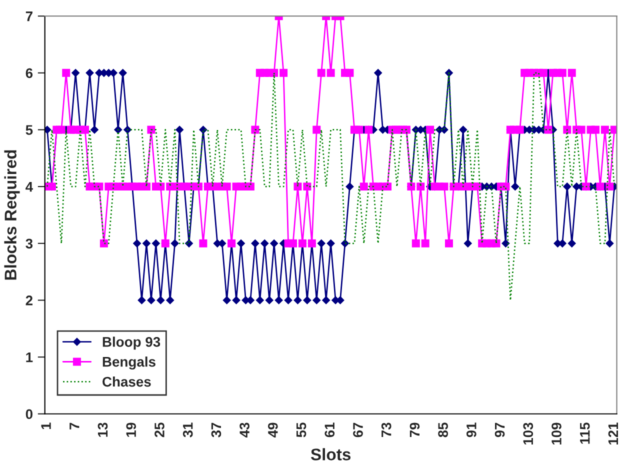 This screenshot has height=473, width=623. What do you see at coordinates (29, 357) in the screenshot?
I see `y-tick-label: 1` at bounding box center [29, 357].